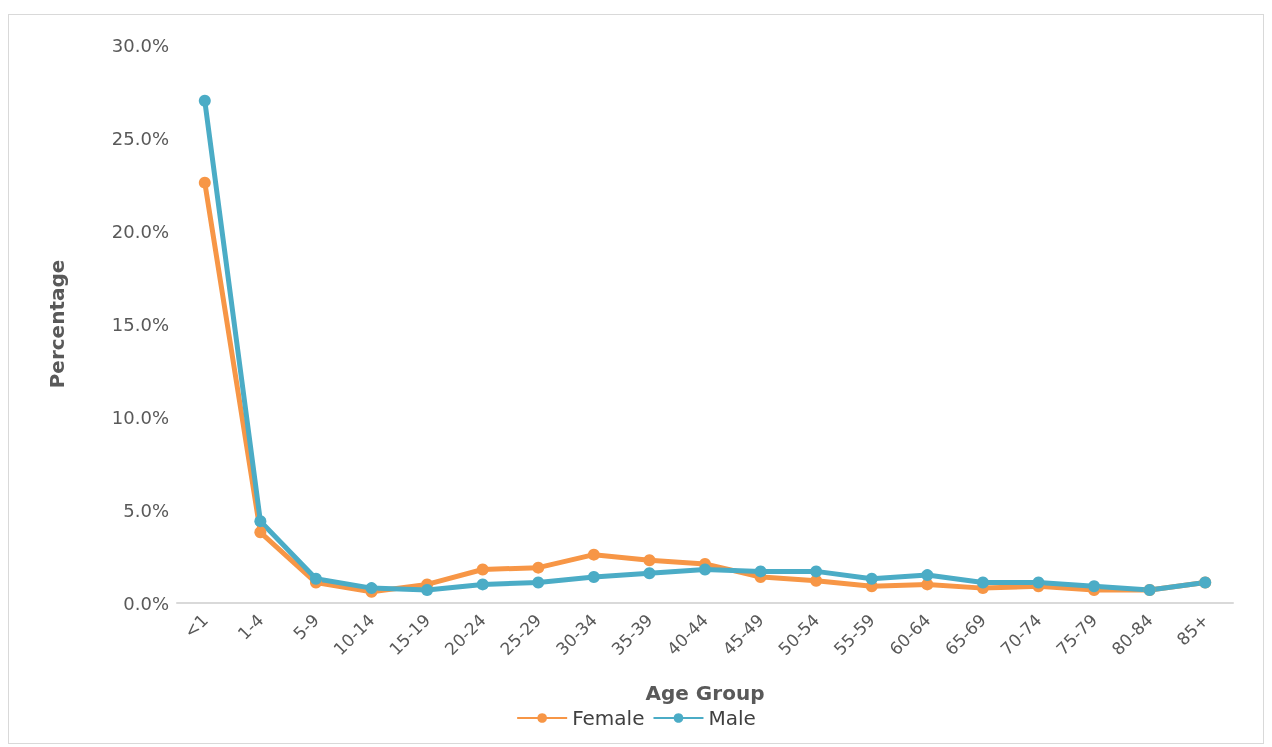  Describe the element at coordinates (57, 324) in the screenshot. I see `y-axis-title: Percentage` at that location.